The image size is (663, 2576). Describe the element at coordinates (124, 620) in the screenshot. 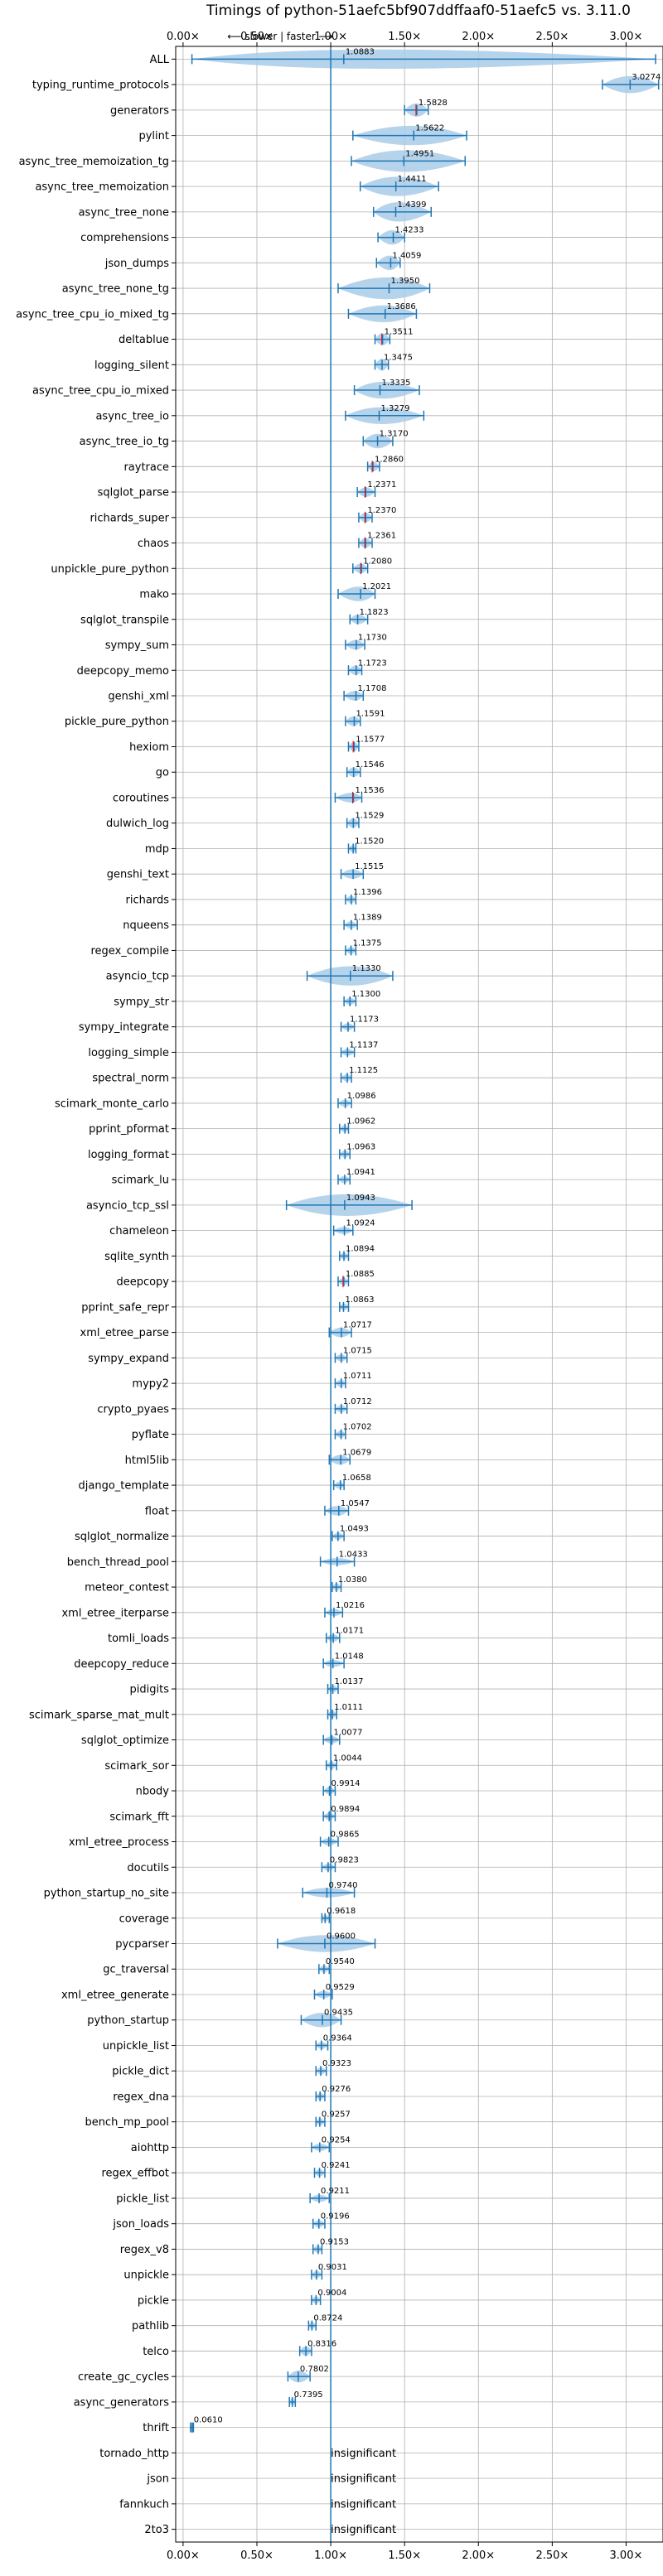

I see `y-tick-label: sqlglot_transpile` at that location.